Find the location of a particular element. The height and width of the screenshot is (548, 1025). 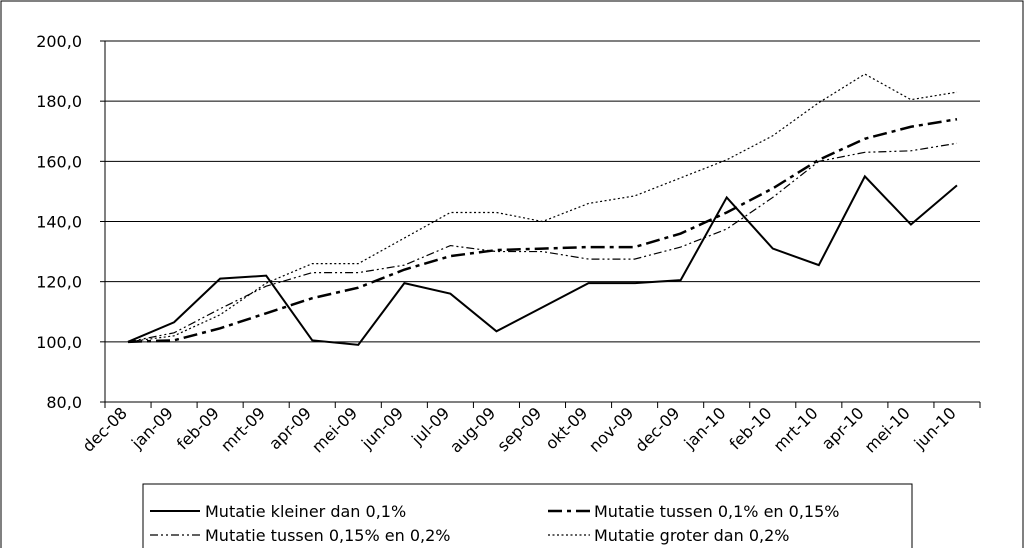

y-tick-label: 140,0 is located at coordinates (59, 222).